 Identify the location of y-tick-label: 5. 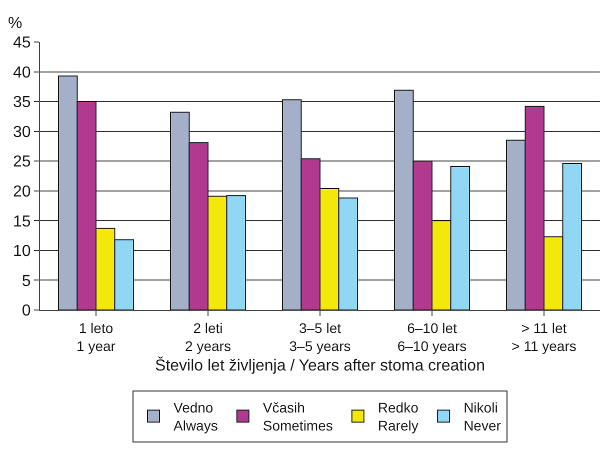
(26, 281).